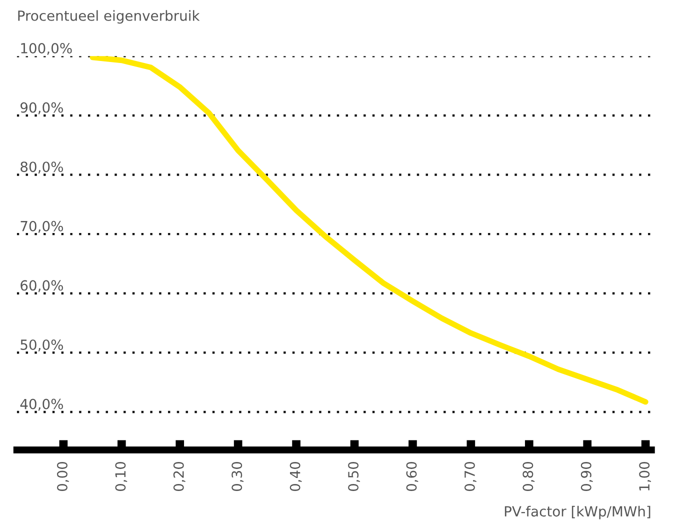 The width and height of the screenshot is (675, 525). What do you see at coordinates (354, 477) in the screenshot?
I see `x-tick-label: 0,50` at bounding box center [354, 477].